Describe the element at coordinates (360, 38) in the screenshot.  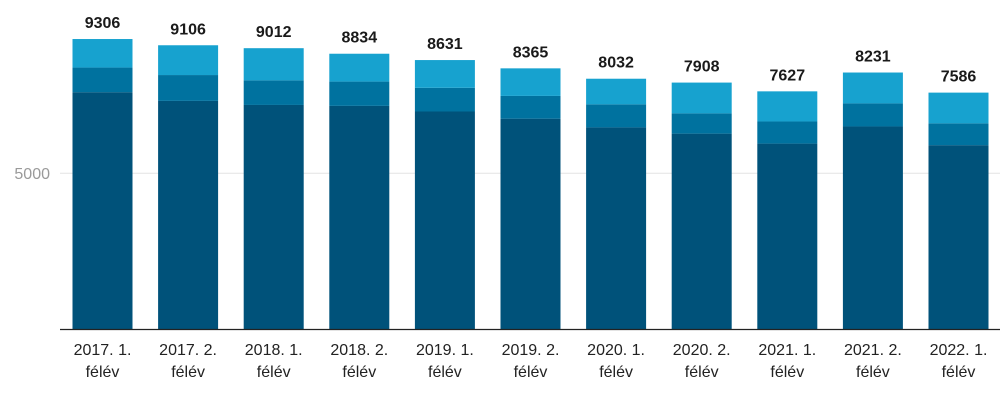
I see `total-label: 8834` at that location.